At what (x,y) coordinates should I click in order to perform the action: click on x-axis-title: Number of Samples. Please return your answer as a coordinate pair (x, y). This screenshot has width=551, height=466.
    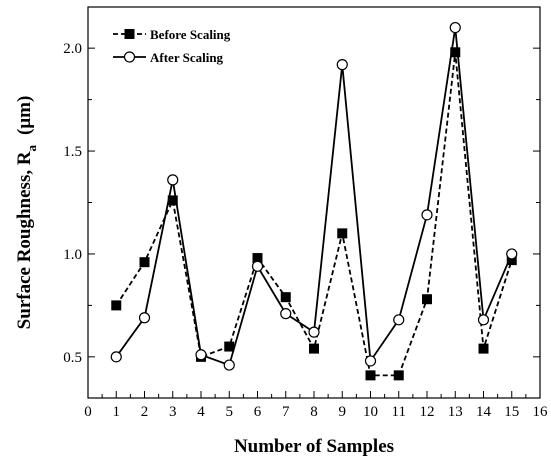
    Looking at the image, I should click on (314, 446).